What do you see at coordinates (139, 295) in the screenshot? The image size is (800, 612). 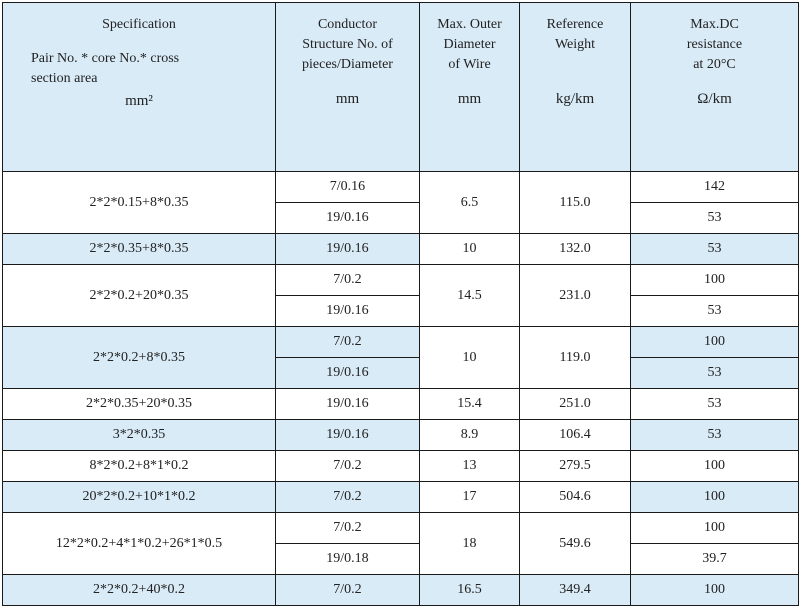 I see `spec-cell: 2*2*0.2+20*0.35` at bounding box center [139, 295].